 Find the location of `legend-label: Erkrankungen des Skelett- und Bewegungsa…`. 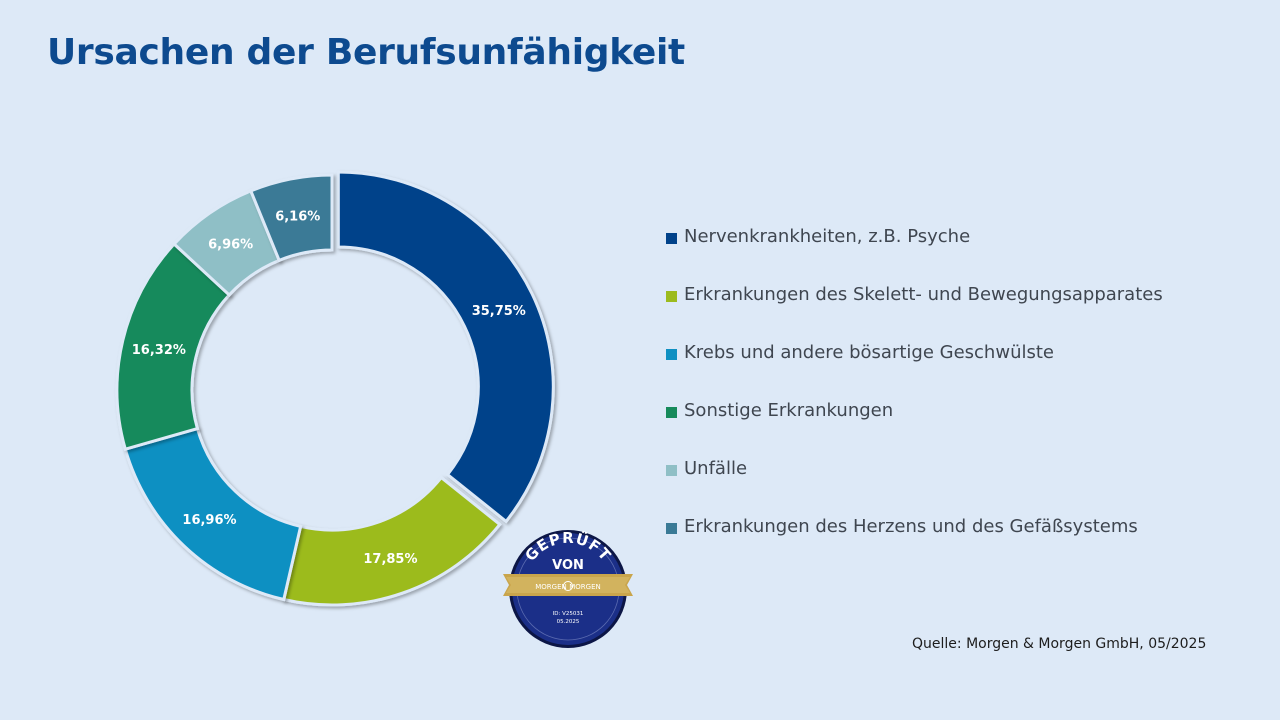

legend-label: Erkrankungen des Skelett- und Bewegungsa… is located at coordinates (923, 294).